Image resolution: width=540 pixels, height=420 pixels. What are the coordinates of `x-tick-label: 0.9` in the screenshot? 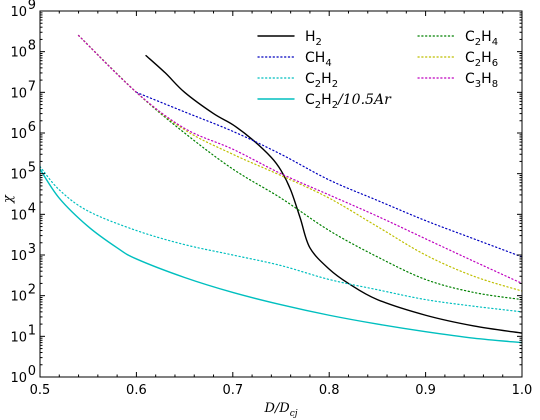 It's located at (425, 390).